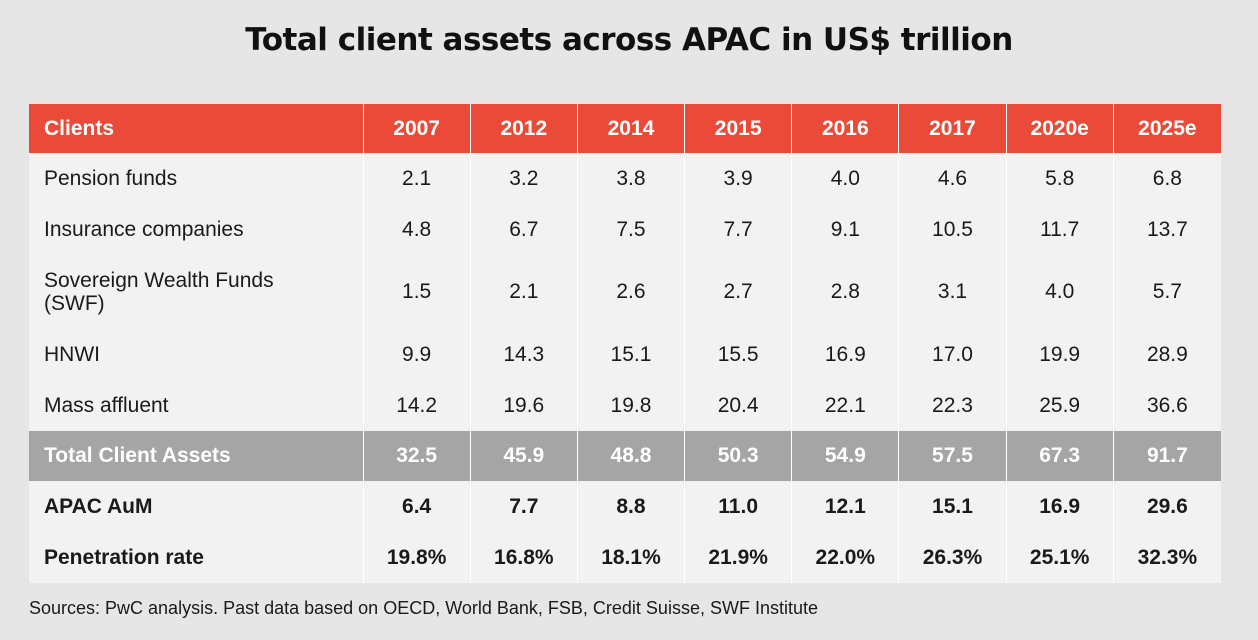  What do you see at coordinates (417, 405) in the screenshot?
I see `table-cell: 14.2` at bounding box center [417, 405].